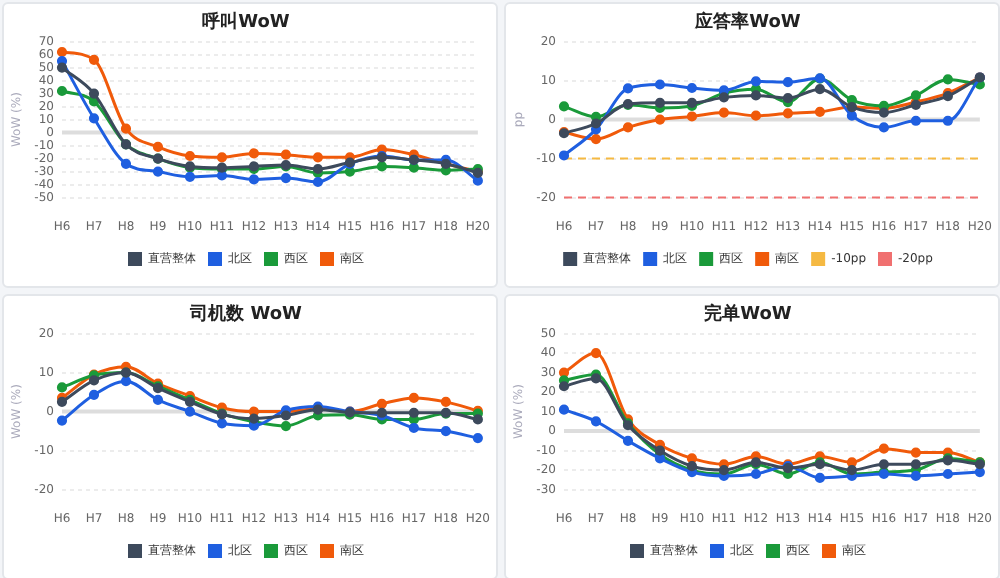 This screenshot has height=578, width=1000. I want to click on chart-title: 完单WoW, so click(748, 314).